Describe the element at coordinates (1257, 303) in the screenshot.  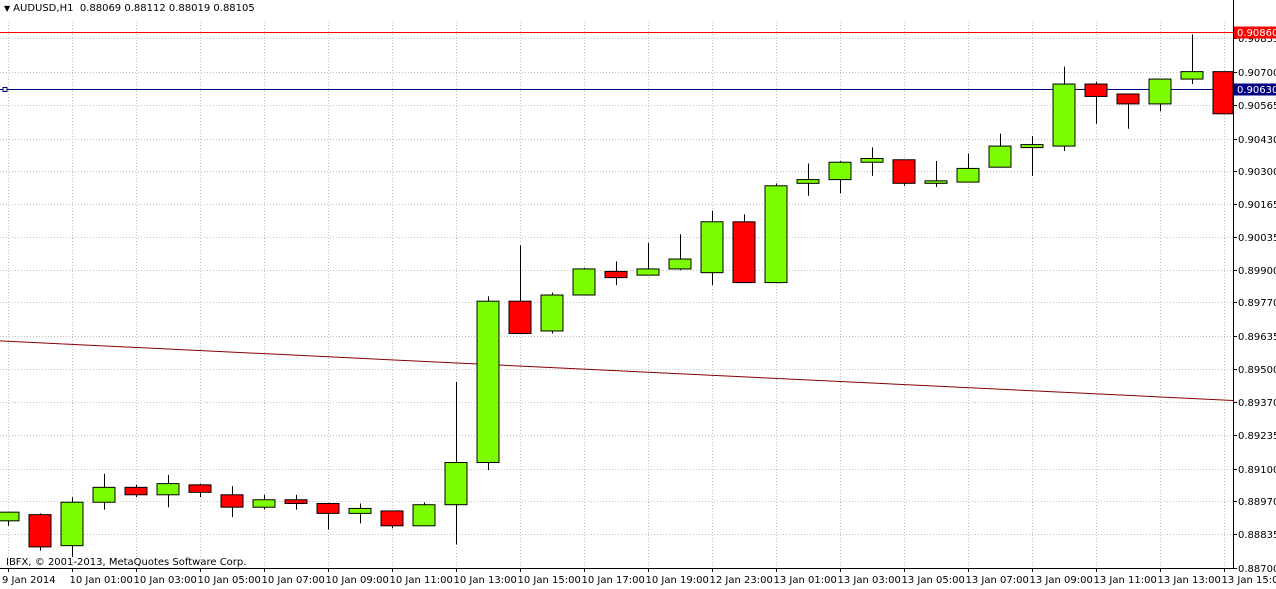
I see `price-tick-label: 0.89770` at that location.